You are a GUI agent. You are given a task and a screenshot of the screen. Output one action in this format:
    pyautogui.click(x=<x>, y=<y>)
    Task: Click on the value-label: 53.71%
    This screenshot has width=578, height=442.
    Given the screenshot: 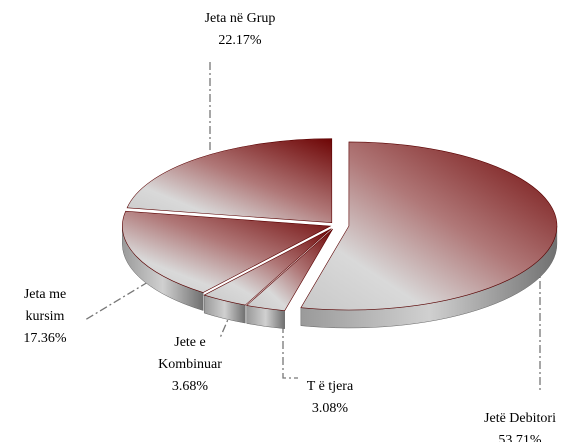 What is the action you would take?
    pyautogui.click(x=520, y=437)
    